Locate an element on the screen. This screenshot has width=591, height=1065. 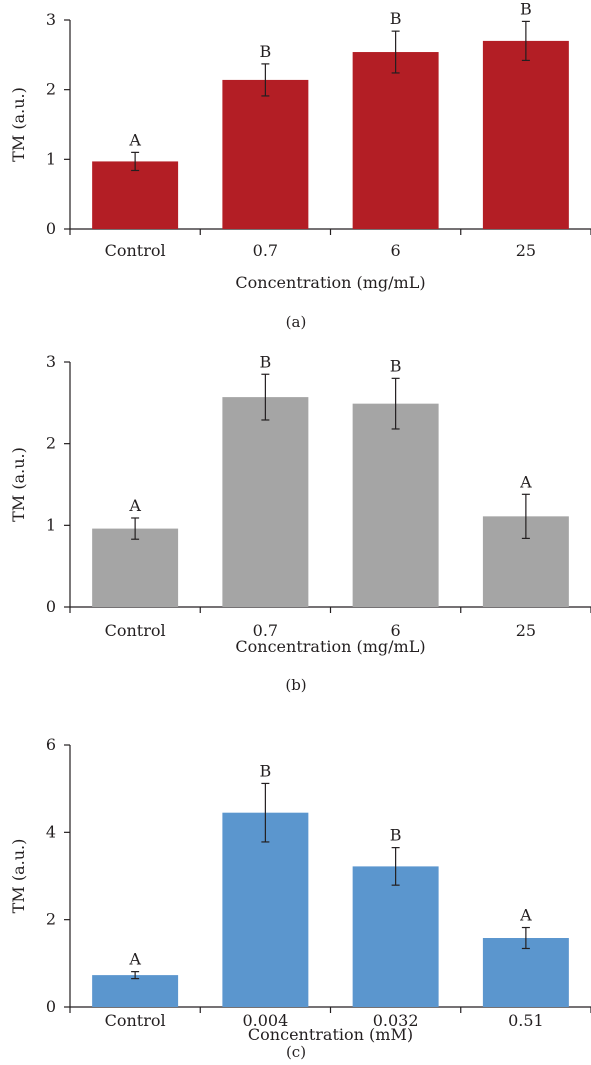
y-tick-label-b: 1 is located at coordinates (51, 524).